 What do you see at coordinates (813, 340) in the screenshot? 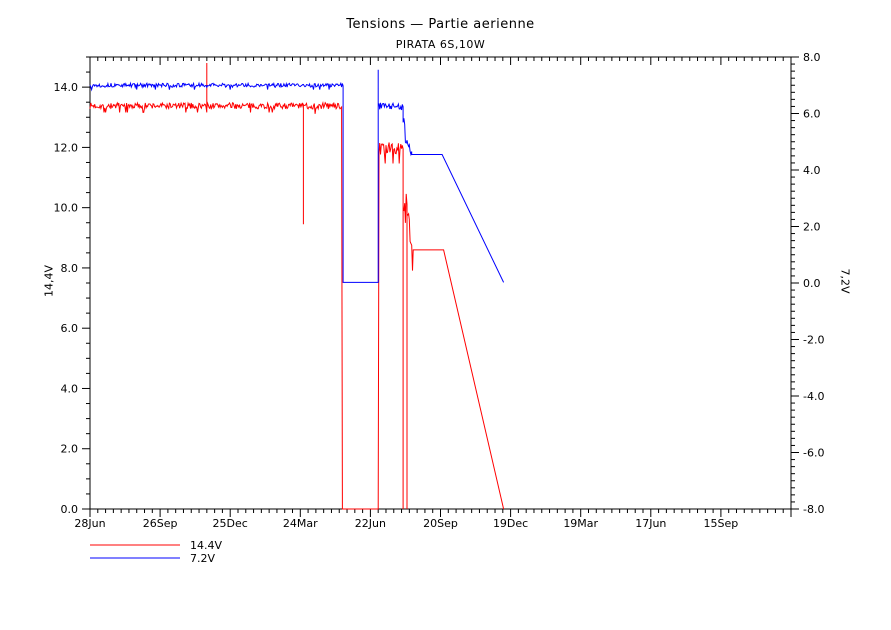
I see `tick-label: -2.0` at bounding box center [813, 340].